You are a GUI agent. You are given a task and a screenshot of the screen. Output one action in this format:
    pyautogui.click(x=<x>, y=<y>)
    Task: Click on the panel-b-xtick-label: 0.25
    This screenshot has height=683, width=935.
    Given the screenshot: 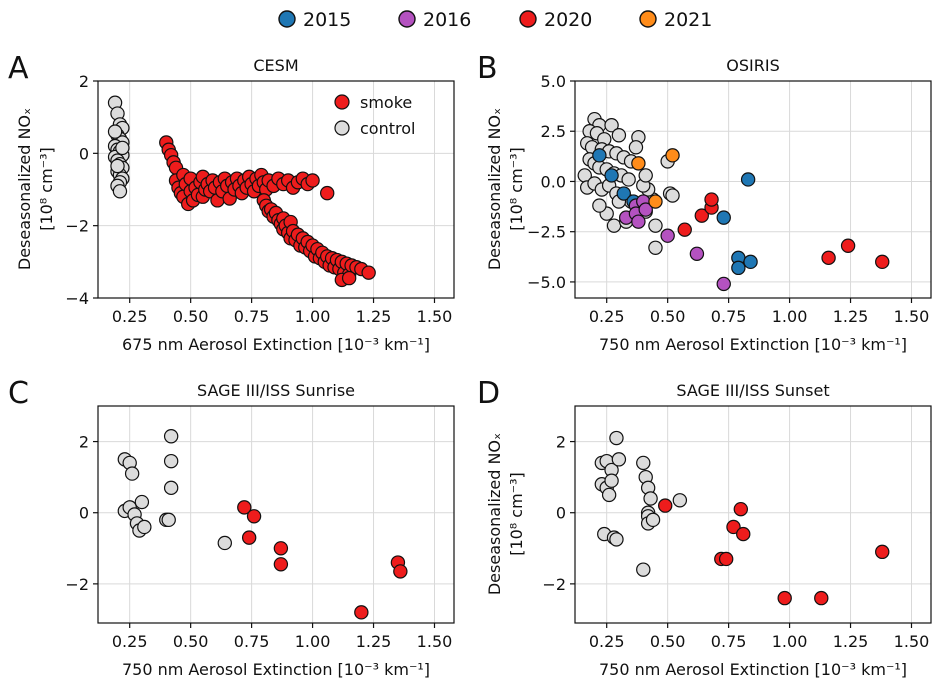 What is the action you would take?
    pyautogui.click(x=607, y=316)
    